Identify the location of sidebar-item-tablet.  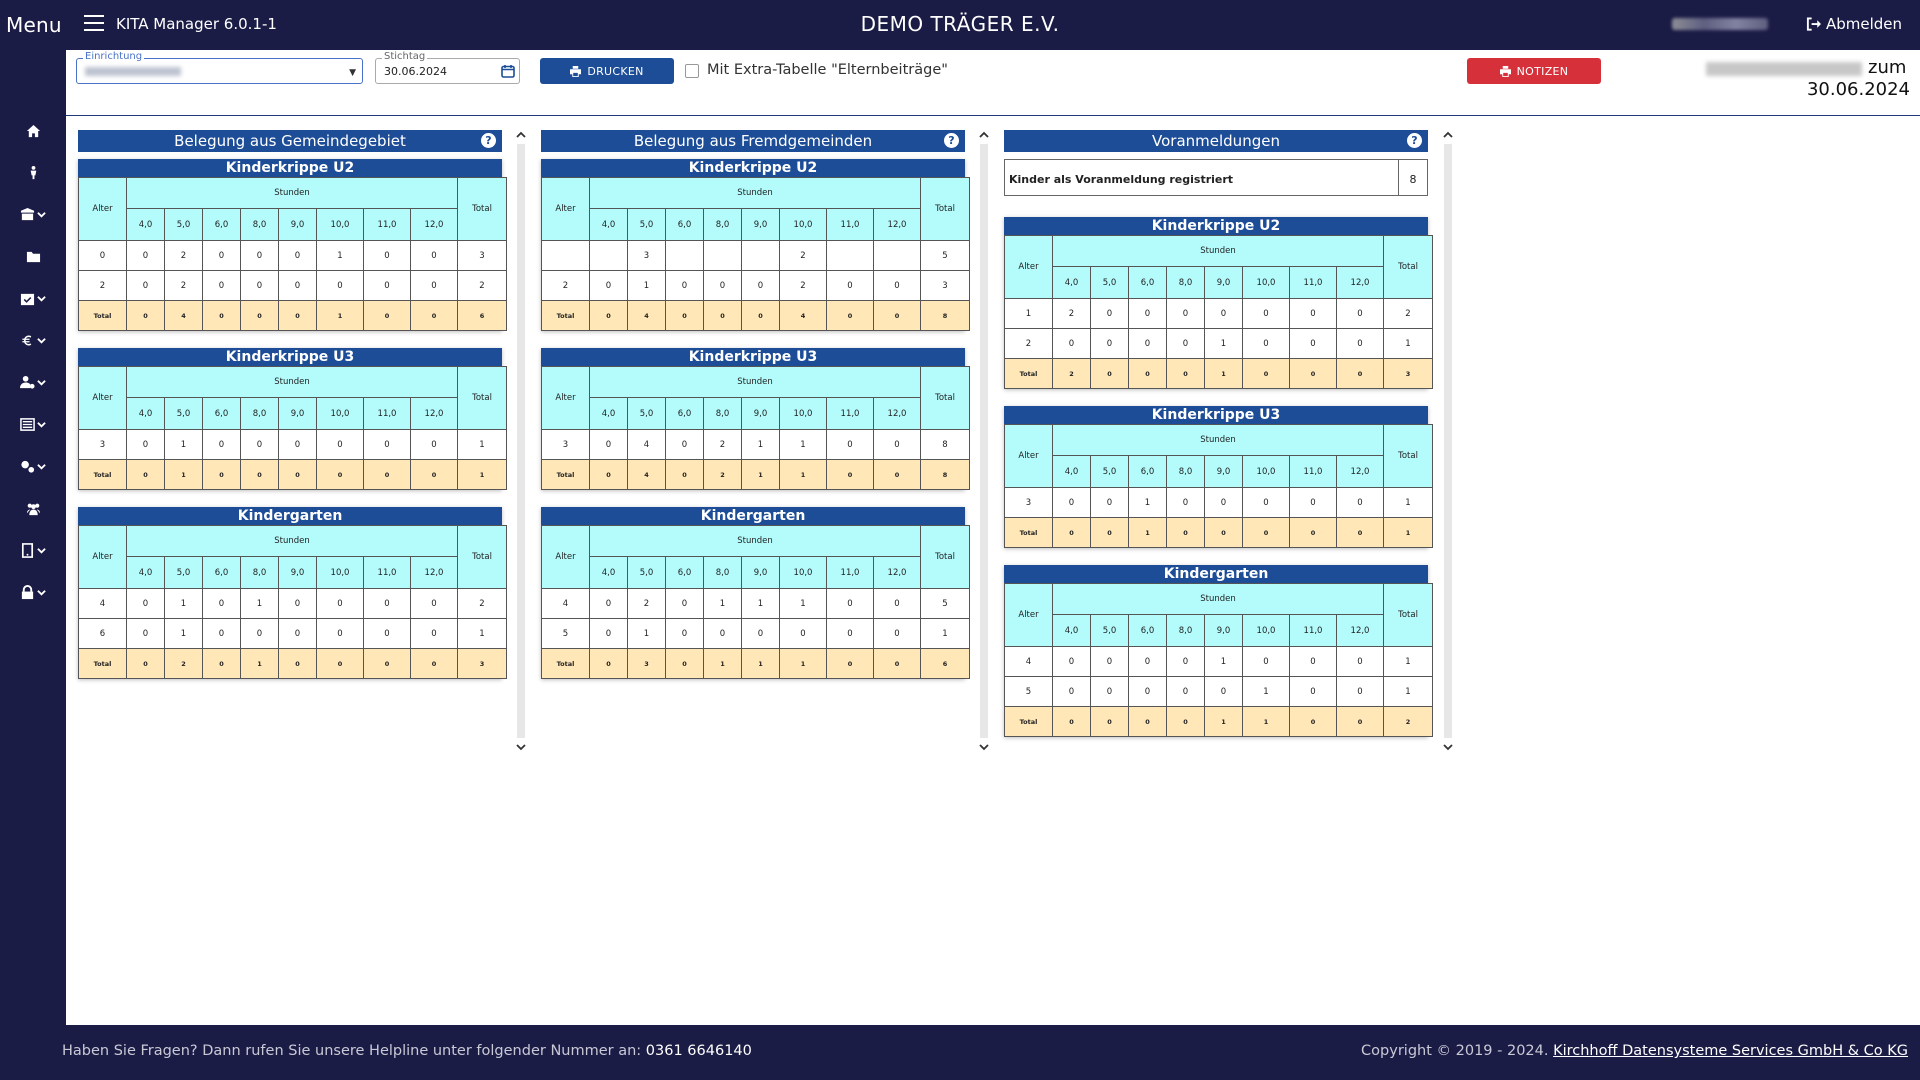
(33, 550).